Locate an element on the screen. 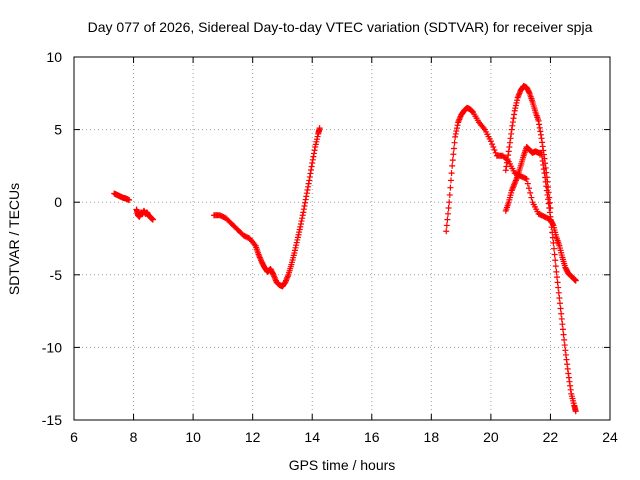  y-tick-label: 0 is located at coordinates (58, 202).